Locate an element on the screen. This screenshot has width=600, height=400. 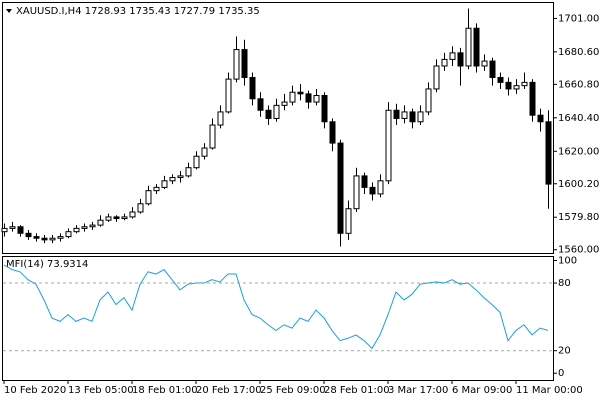
y-tick-label: 100 is located at coordinates (567, 261).